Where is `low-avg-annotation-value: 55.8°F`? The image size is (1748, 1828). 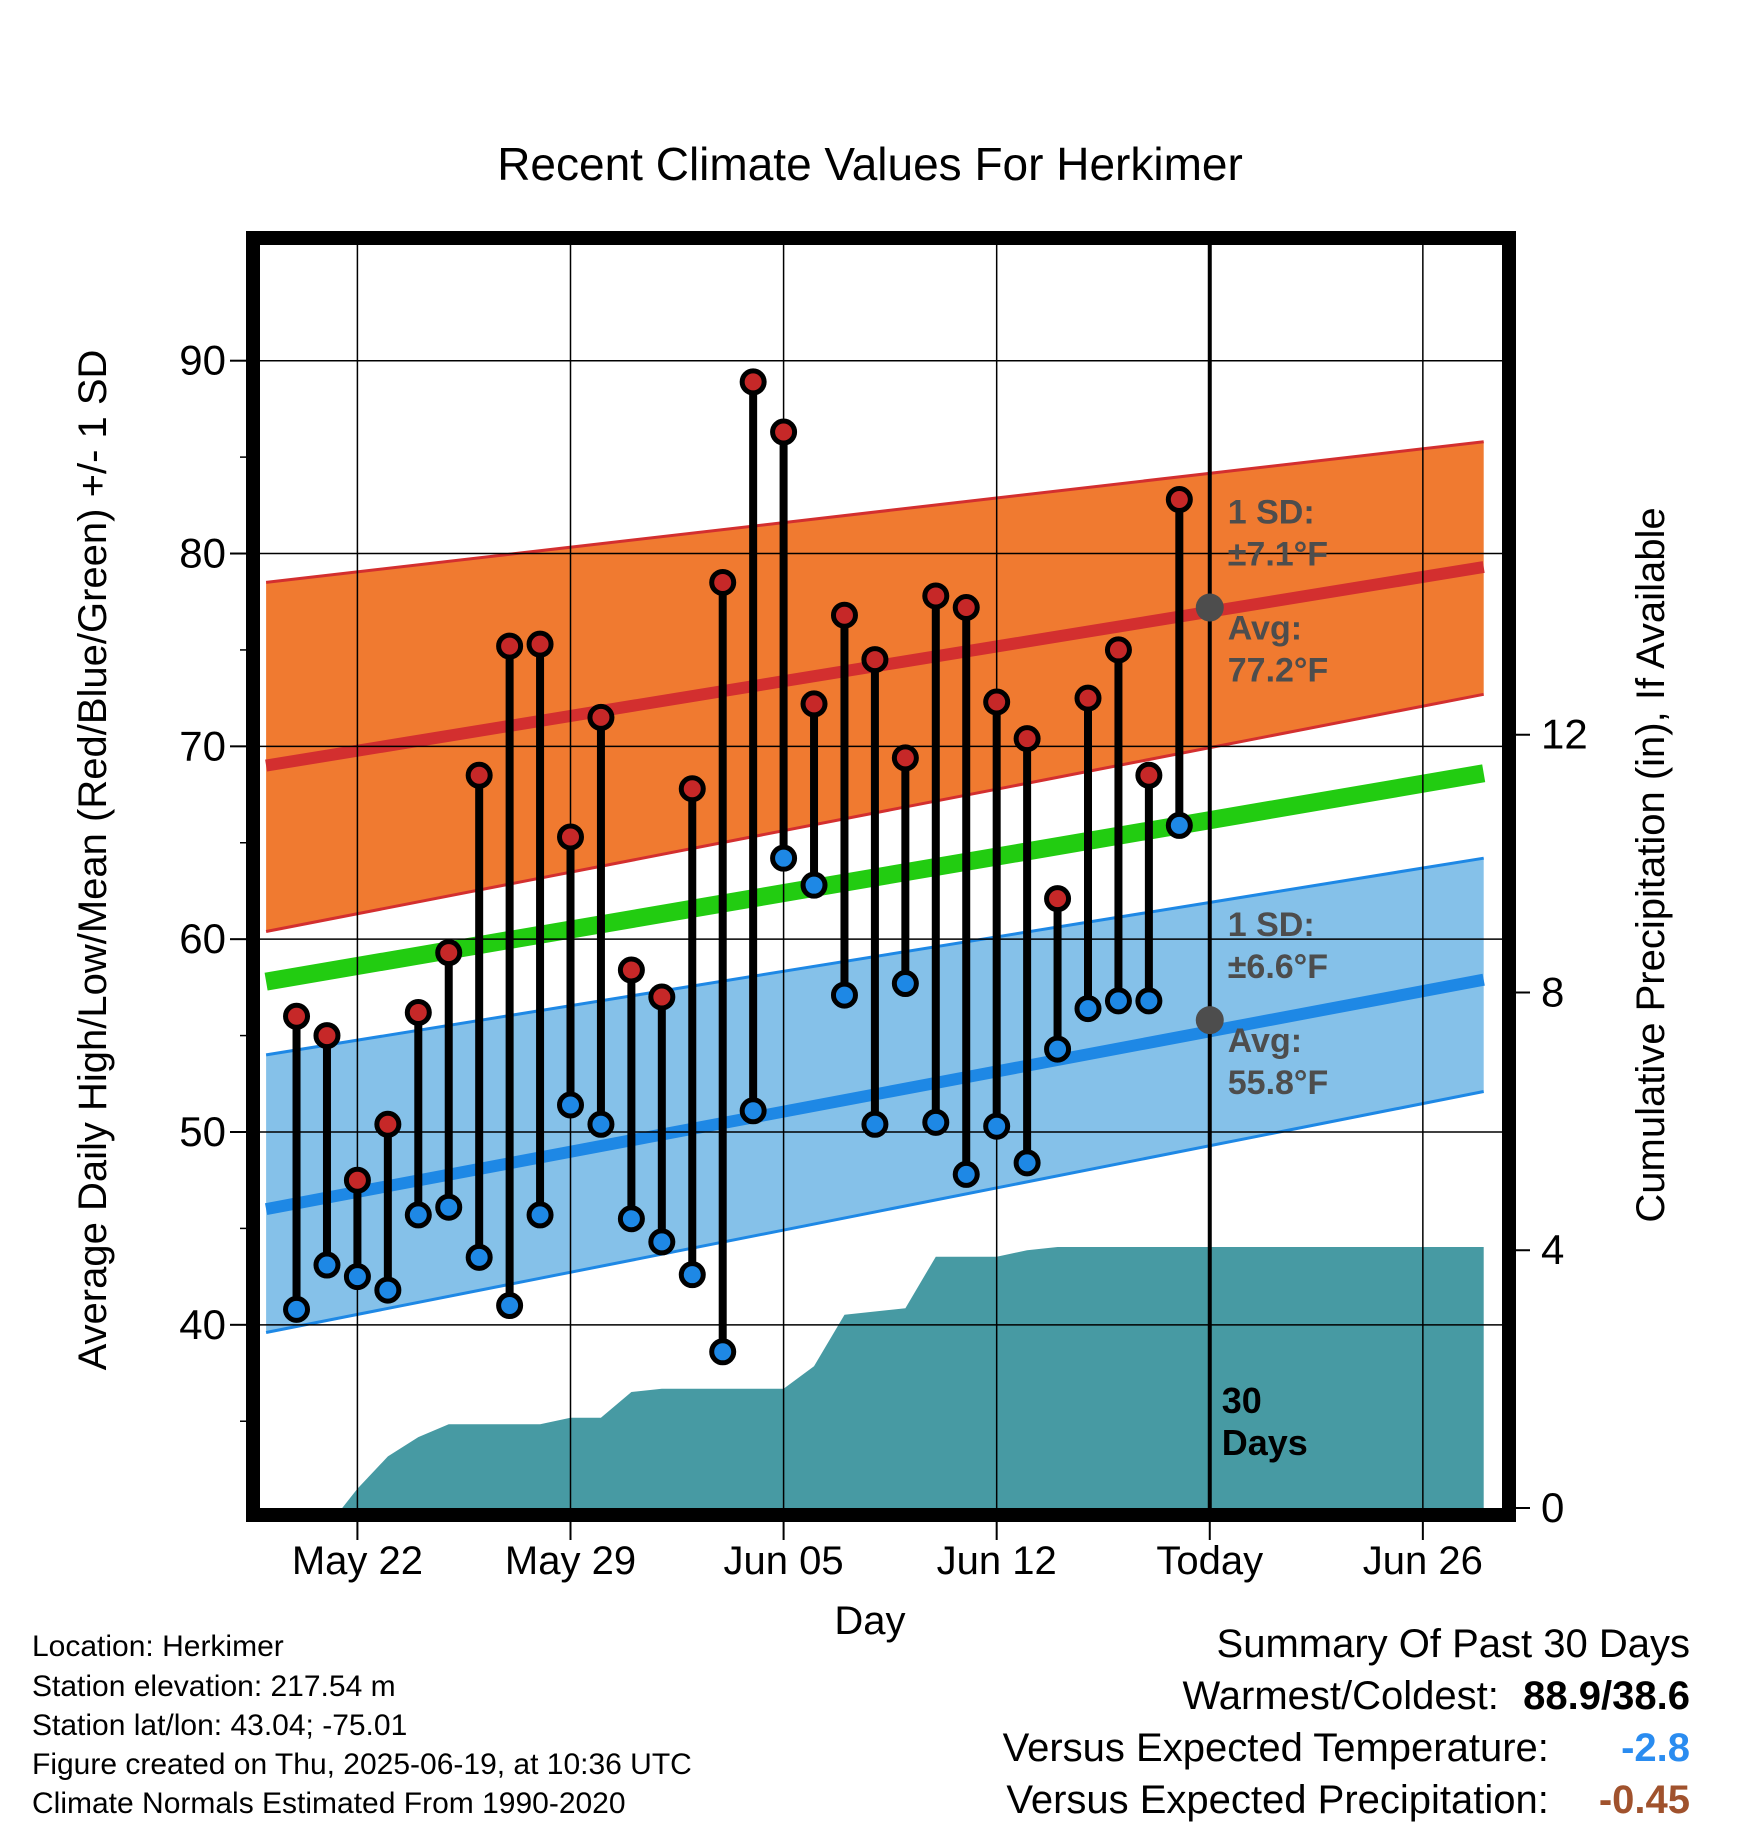 low-avg-annotation-value: 55.8°F is located at coordinates (1278, 1083).